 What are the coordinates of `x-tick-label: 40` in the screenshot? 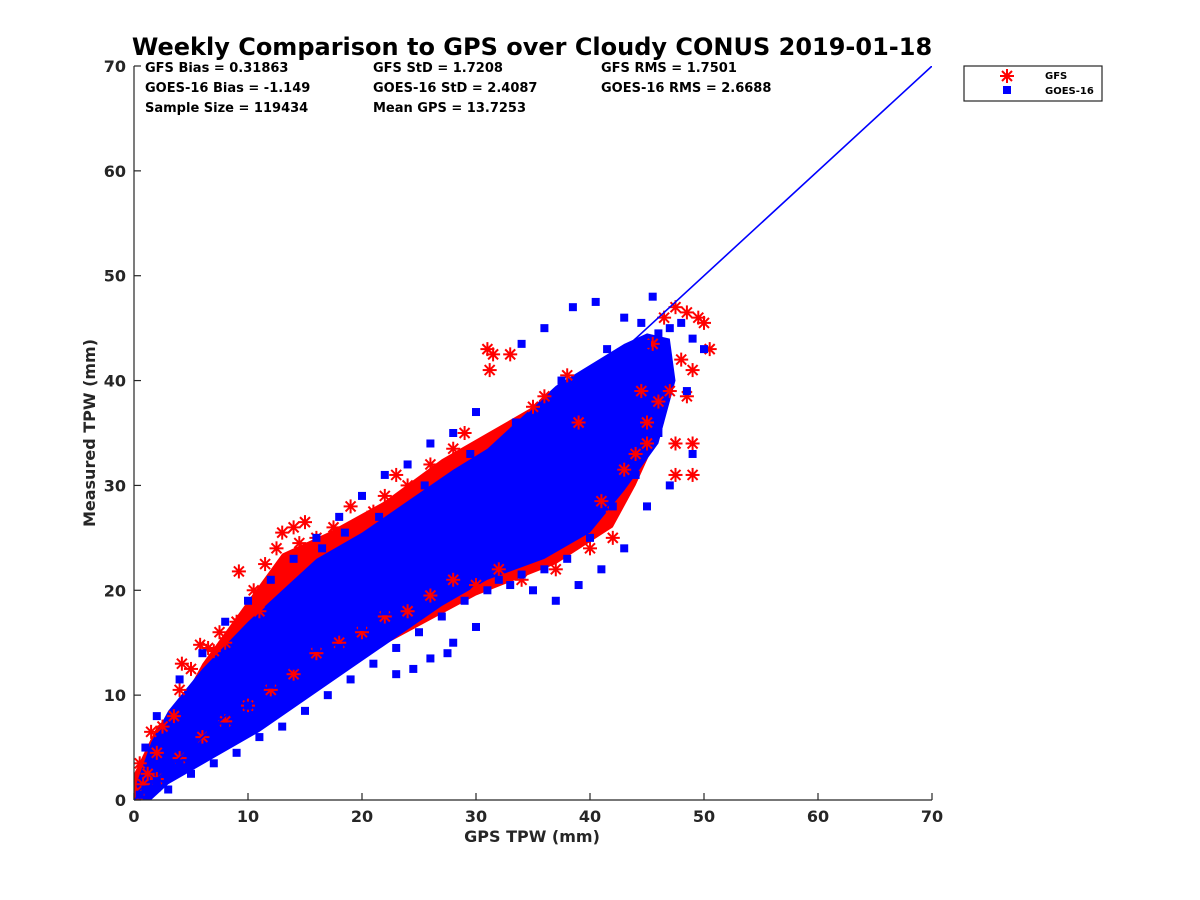 It's located at (590, 816).